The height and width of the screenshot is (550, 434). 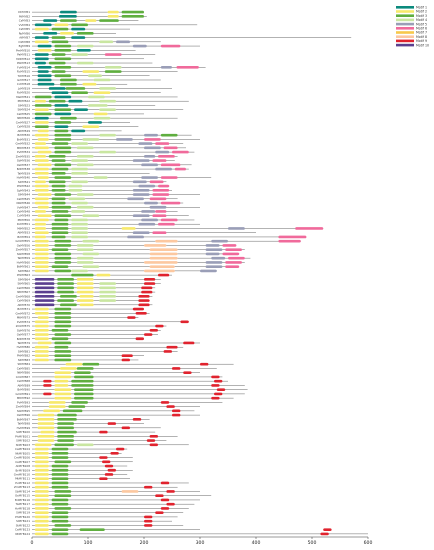 I want to click on protein-label: GrMYB17, so click(x=23, y=80).